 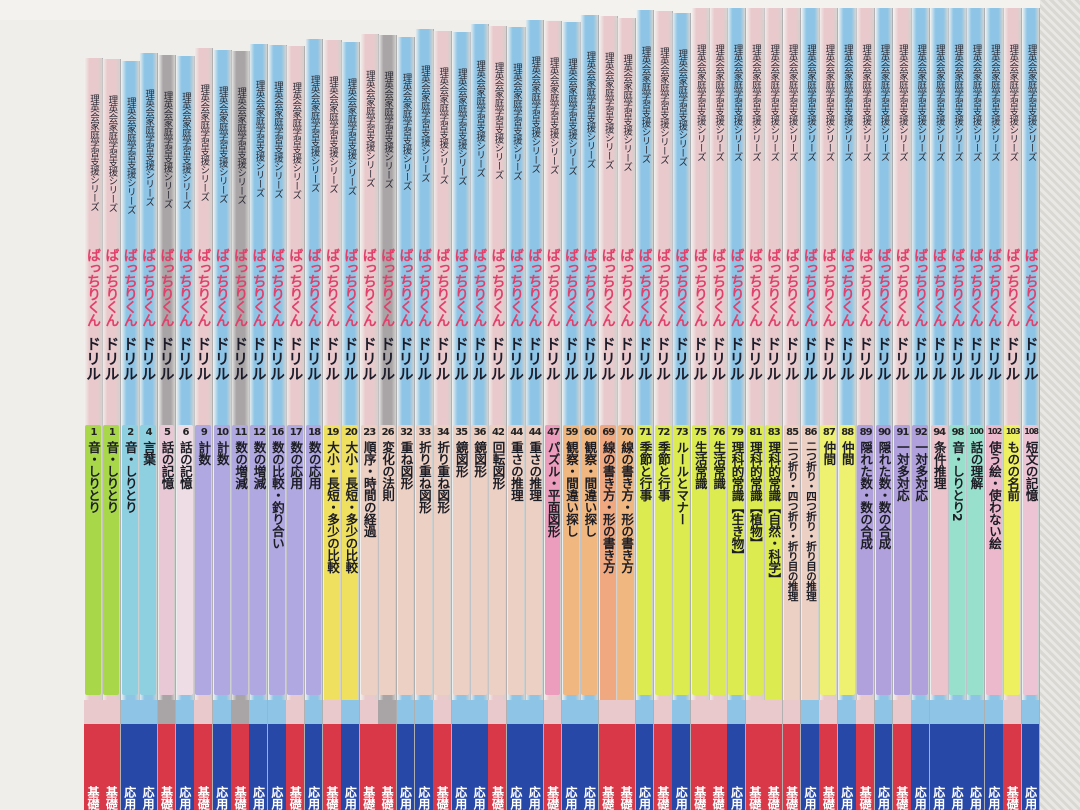 I want to click on book-spine: 理英会家庭学習支援シリーズ ばっちりくん ドリル 18 数の応用 応用, so click(x=314, y=424).